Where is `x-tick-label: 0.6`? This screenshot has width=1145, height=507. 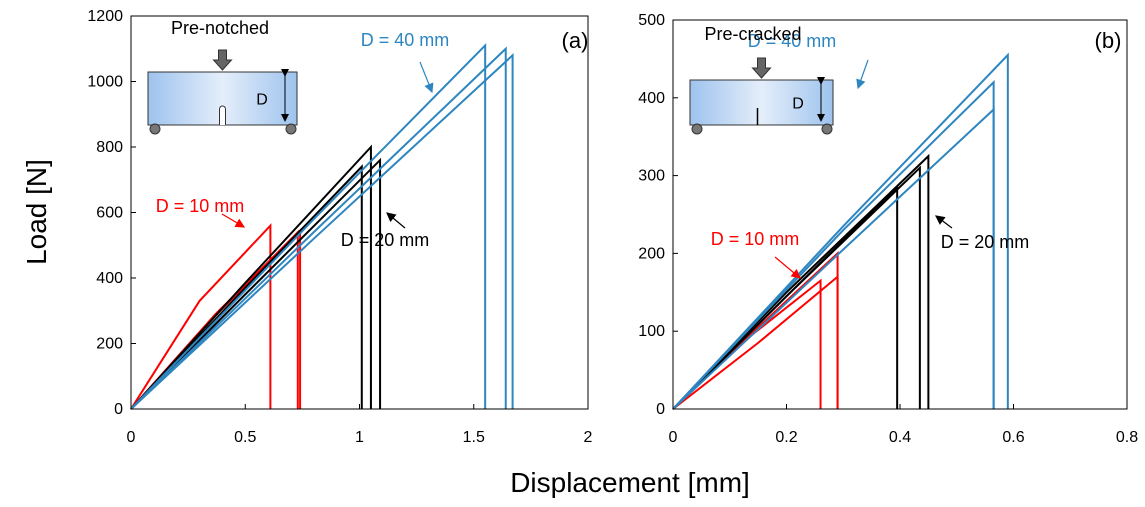
x-tick-label: 0.6 is located at coordinates (1013, 437).